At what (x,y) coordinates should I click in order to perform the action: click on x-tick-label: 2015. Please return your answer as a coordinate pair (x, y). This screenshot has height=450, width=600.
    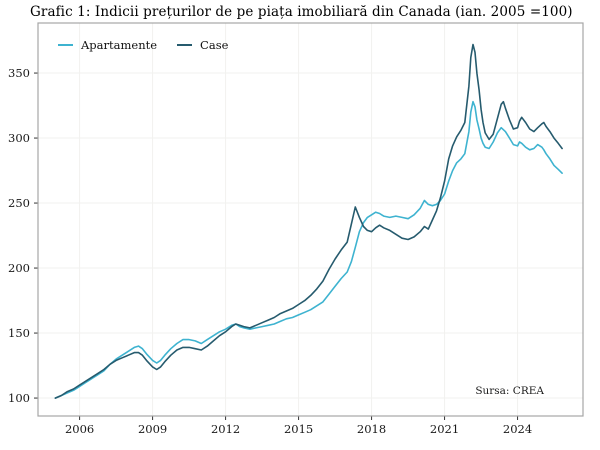
    Looking at the image, I should click on (298, 429).